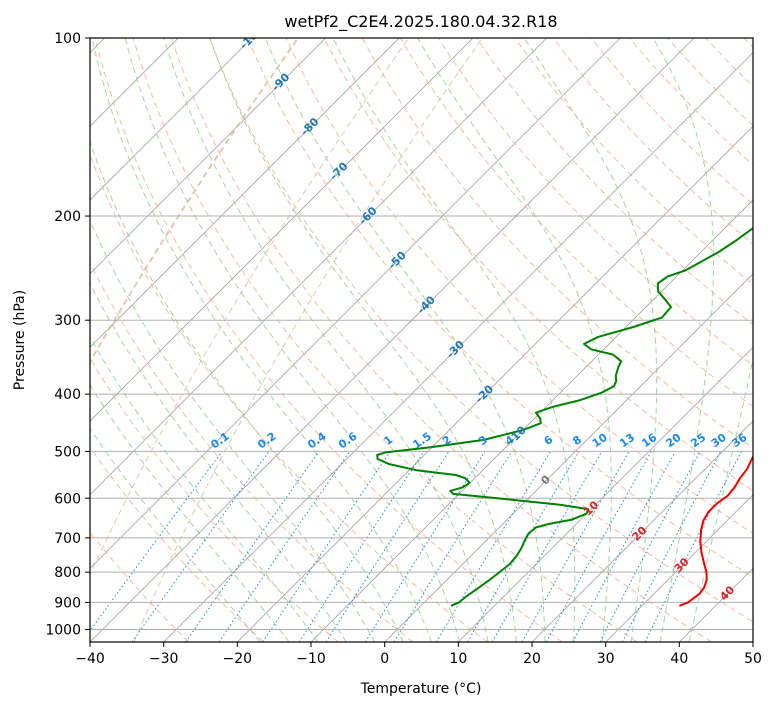 Image resolution: width=775 pixels, height=708 pixels. I want to click on x-tick-label: 30, so click(606, 659).